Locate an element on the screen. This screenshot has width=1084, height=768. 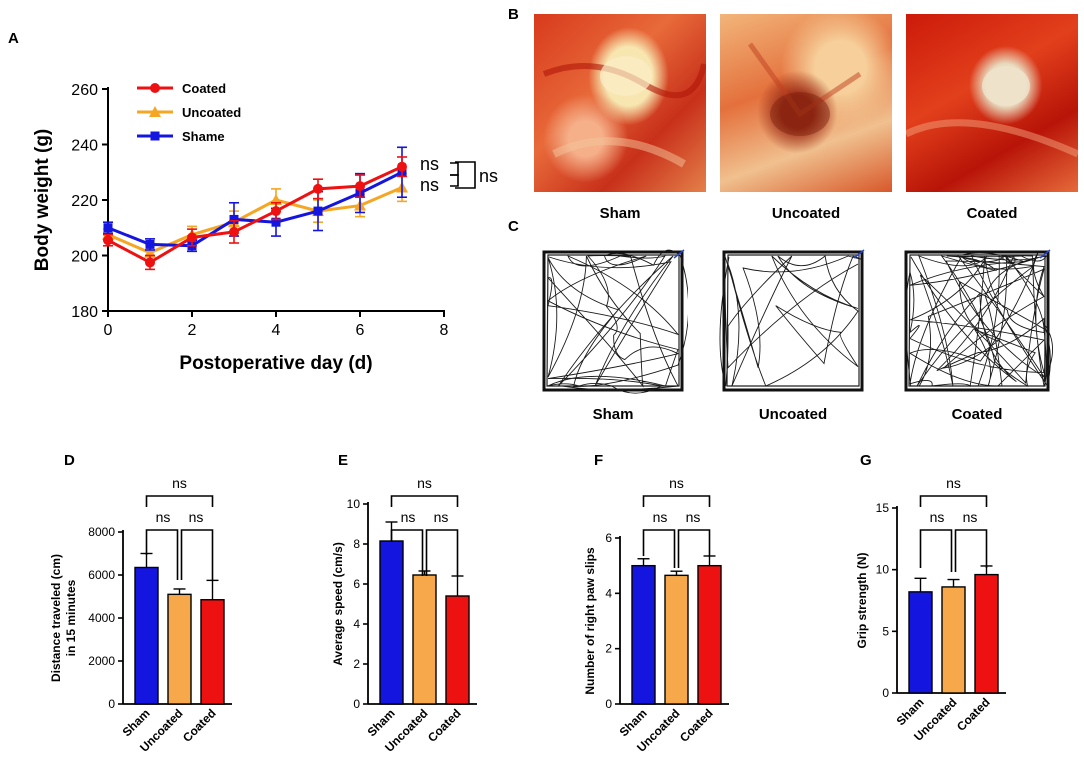
y-axis-title: Average speed (cm/s) is located at coordinates (338, 604).